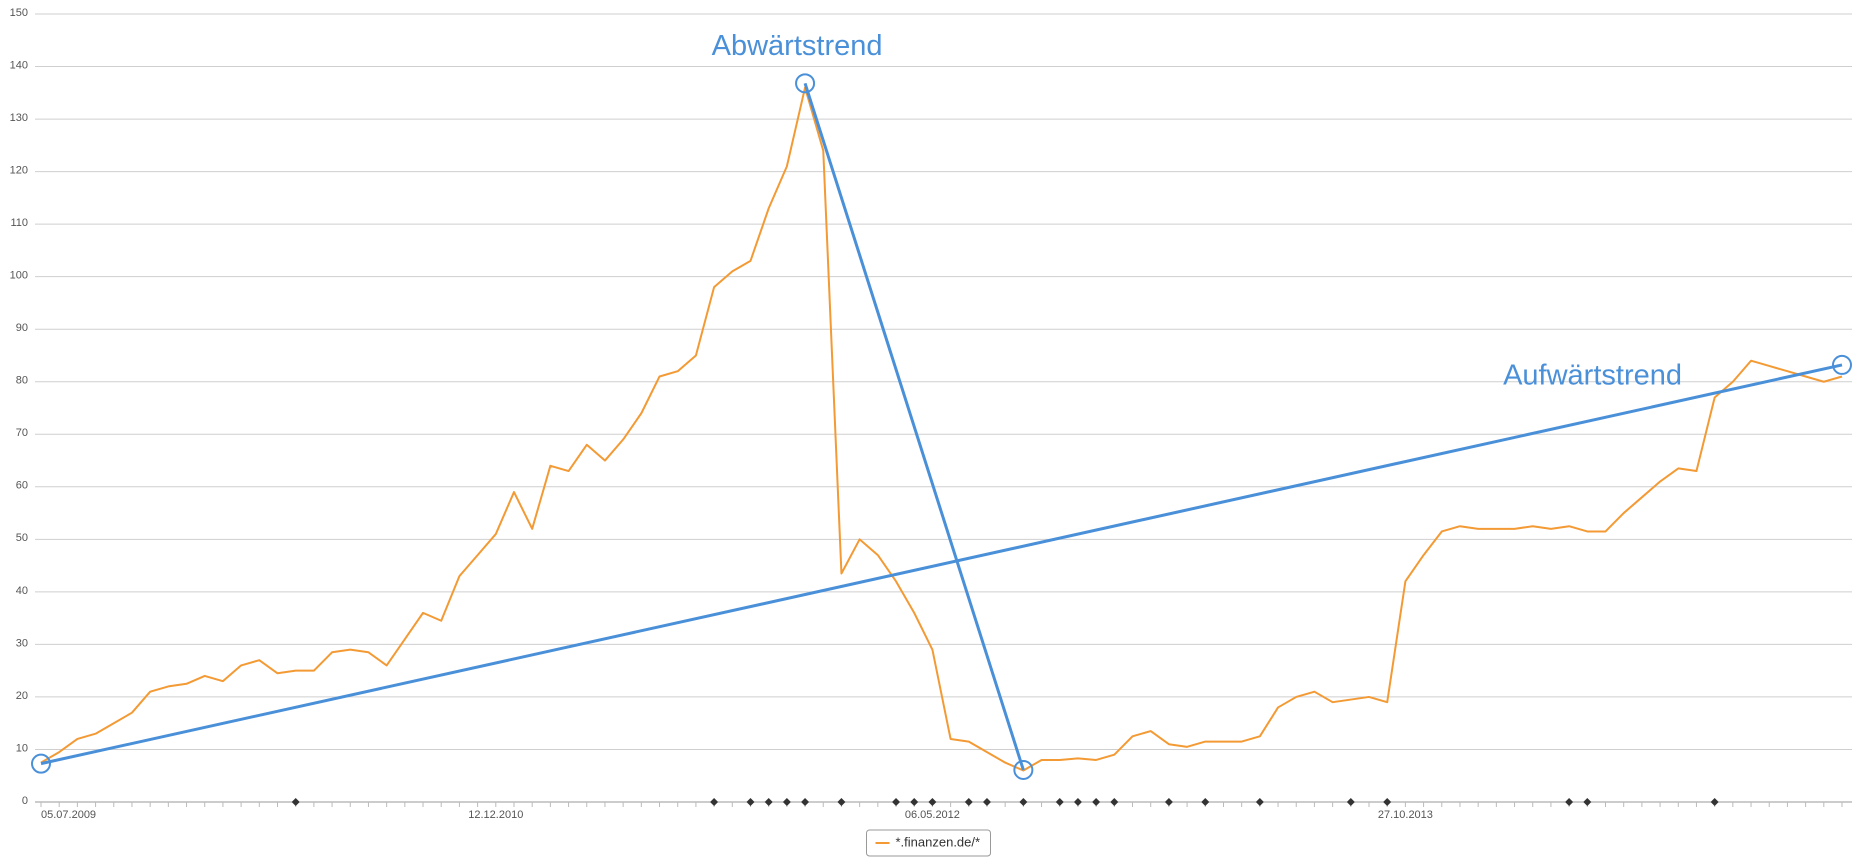  I want to click on x-tick-label: 06.05.2012, so click(932, 815).